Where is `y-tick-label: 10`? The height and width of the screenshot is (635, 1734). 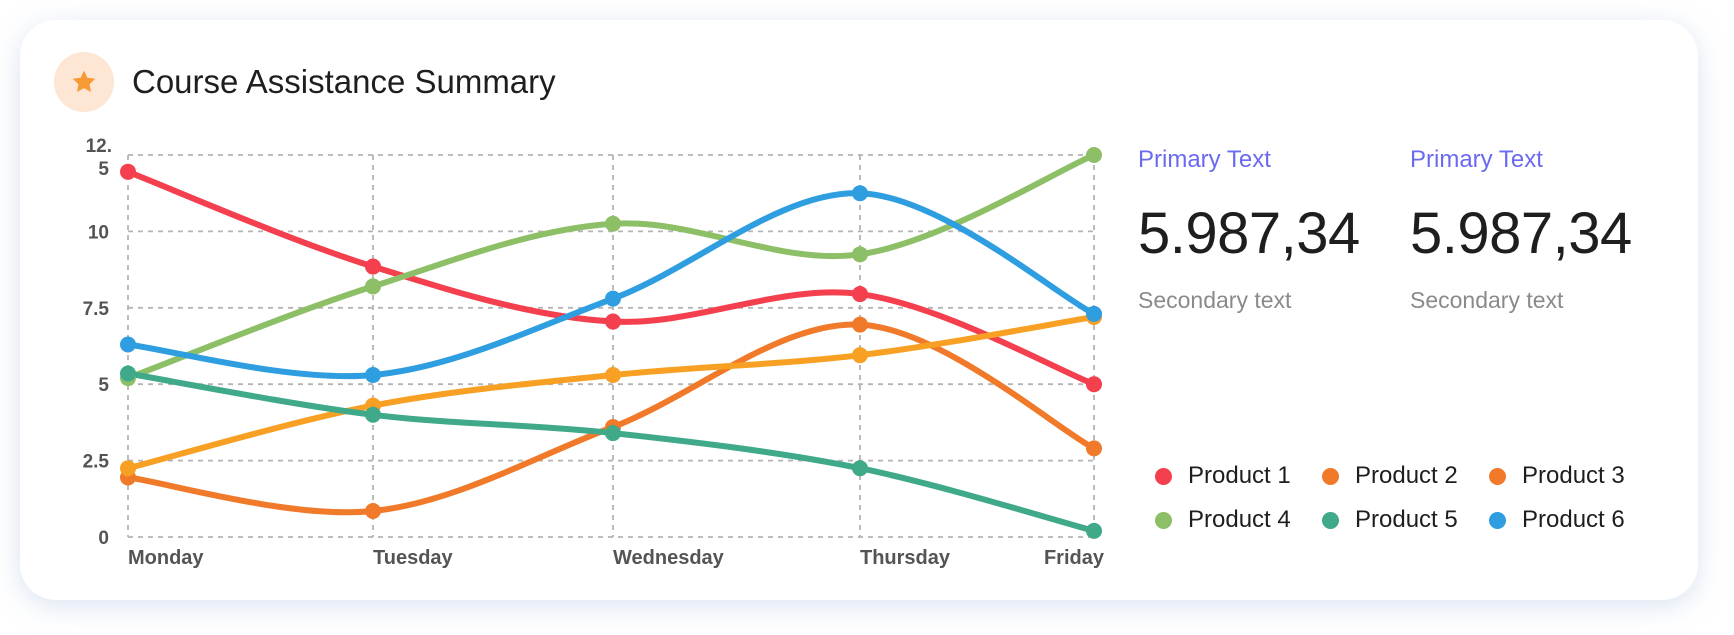 y-tick-label: 10 is located at coordinates (98, 232).